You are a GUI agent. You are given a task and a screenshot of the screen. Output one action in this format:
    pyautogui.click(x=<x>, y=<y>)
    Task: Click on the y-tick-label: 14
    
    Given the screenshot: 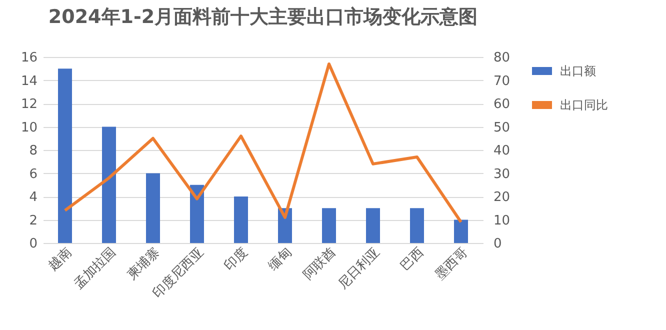 What is the action you would take?
    pyautogui.click(x=29, y=81)
    